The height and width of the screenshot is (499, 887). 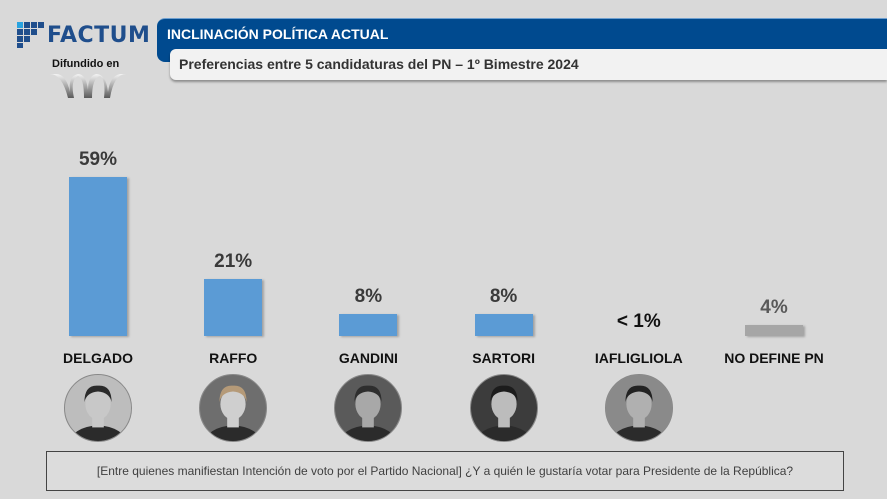 What do you see at coordinates (98, 408) in the screenshot?
I see `delgado-photo` at bounding box center [98, 408].